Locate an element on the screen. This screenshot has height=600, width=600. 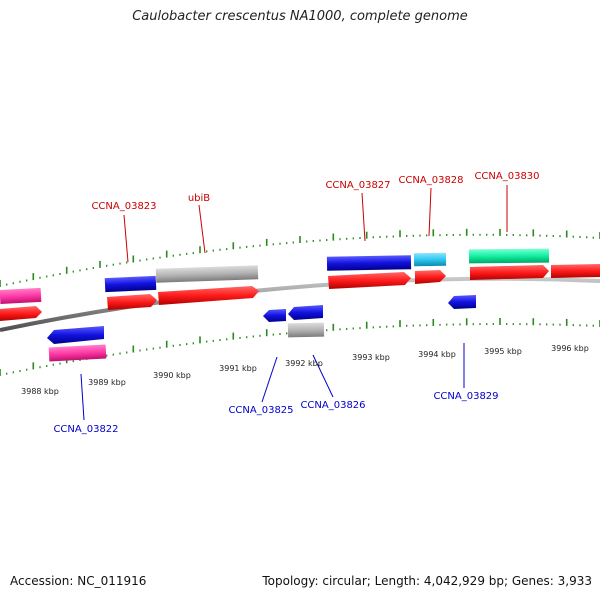
scale-label: 3992 kbp is located at coordinates (304, 363).